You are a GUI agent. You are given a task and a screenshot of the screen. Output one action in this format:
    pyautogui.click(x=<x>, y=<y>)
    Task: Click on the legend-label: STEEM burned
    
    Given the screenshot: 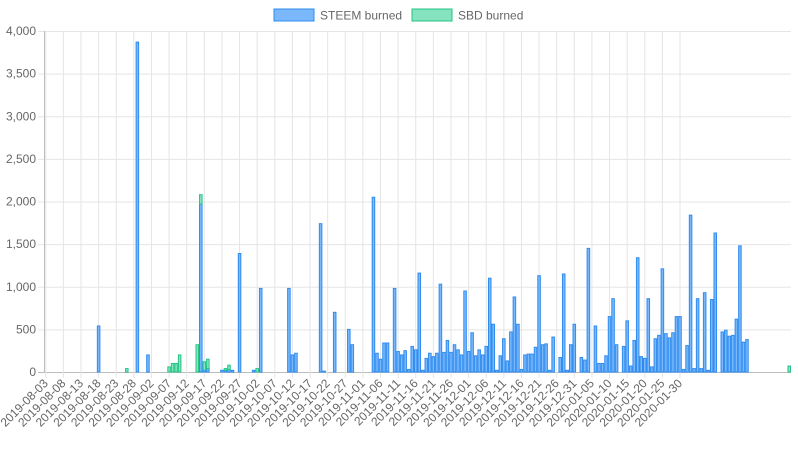 What is the action you would take?
    pyautogui.click(x=361, y=16)
    